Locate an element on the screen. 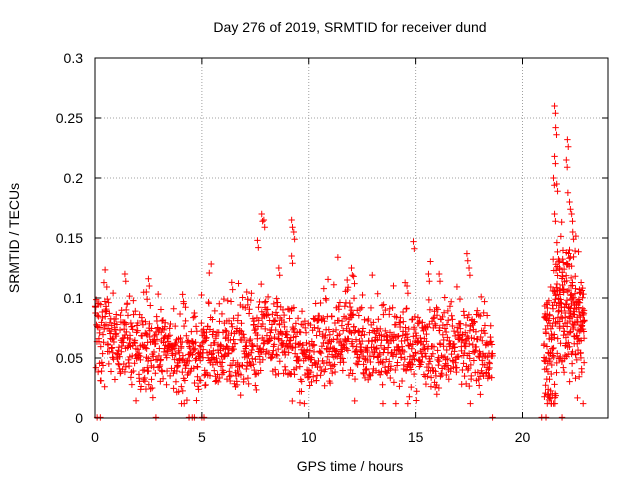 Image resolution: width=640 pixels, height=480 pixels. y-tick-label: 0.3 is located at coordinates (74, 58).